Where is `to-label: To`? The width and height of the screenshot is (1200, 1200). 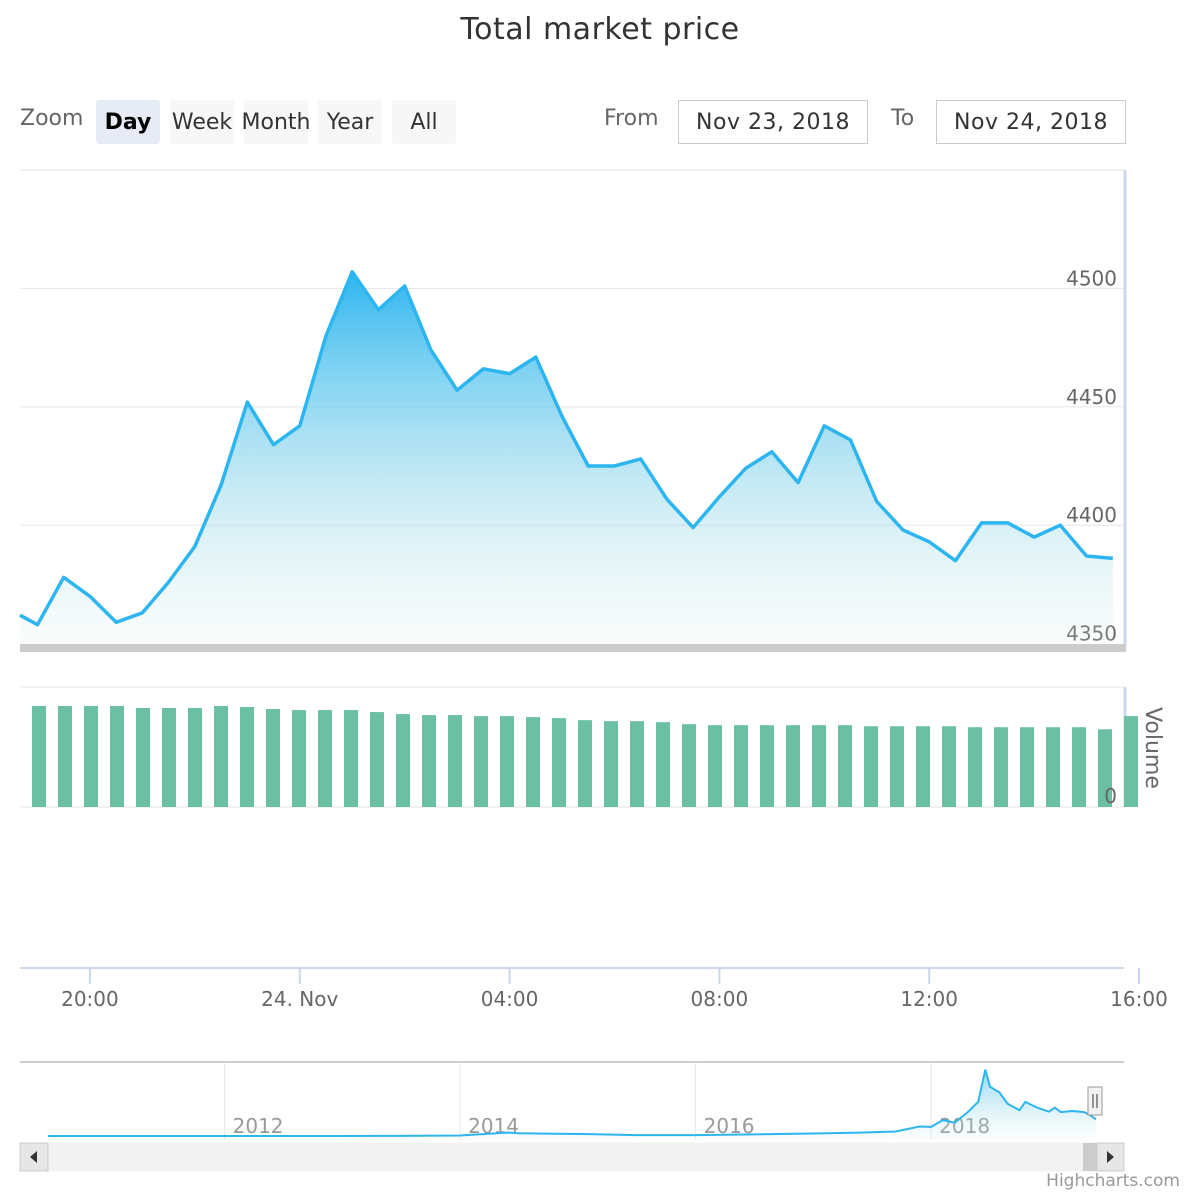
to-label: To is located at coordinates (903, 118).